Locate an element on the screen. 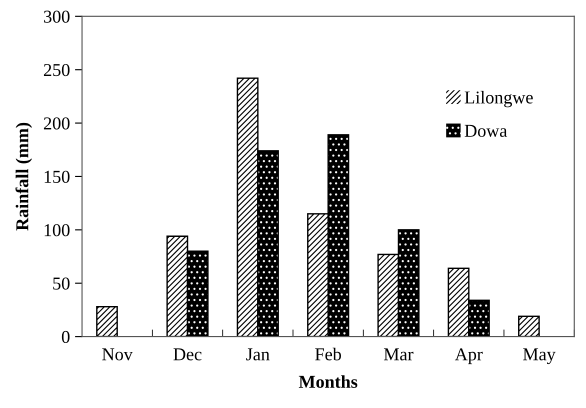 The width and height of the screenshot is (586, 408). x-tick-label: May is located at coordinates (539, 356).